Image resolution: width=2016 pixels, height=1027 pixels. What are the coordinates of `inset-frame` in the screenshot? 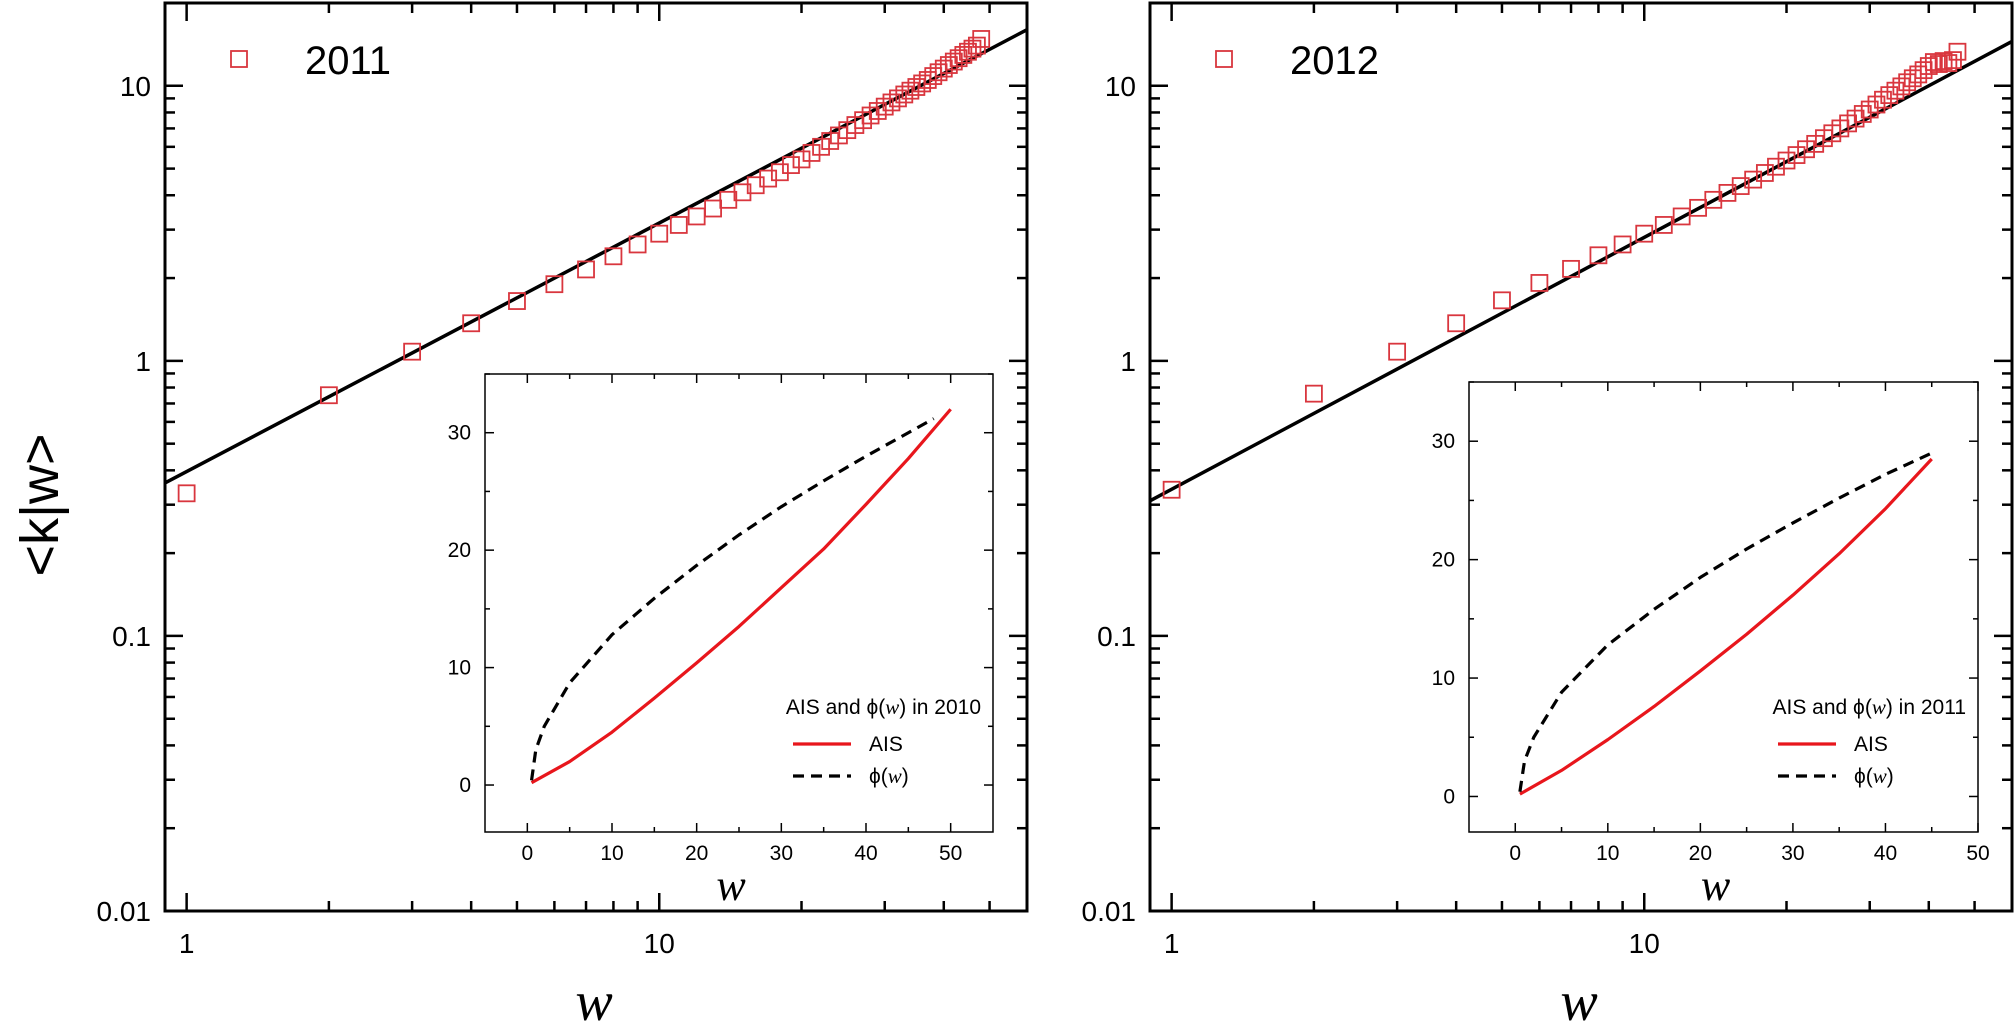 It's located at (1723, 607).